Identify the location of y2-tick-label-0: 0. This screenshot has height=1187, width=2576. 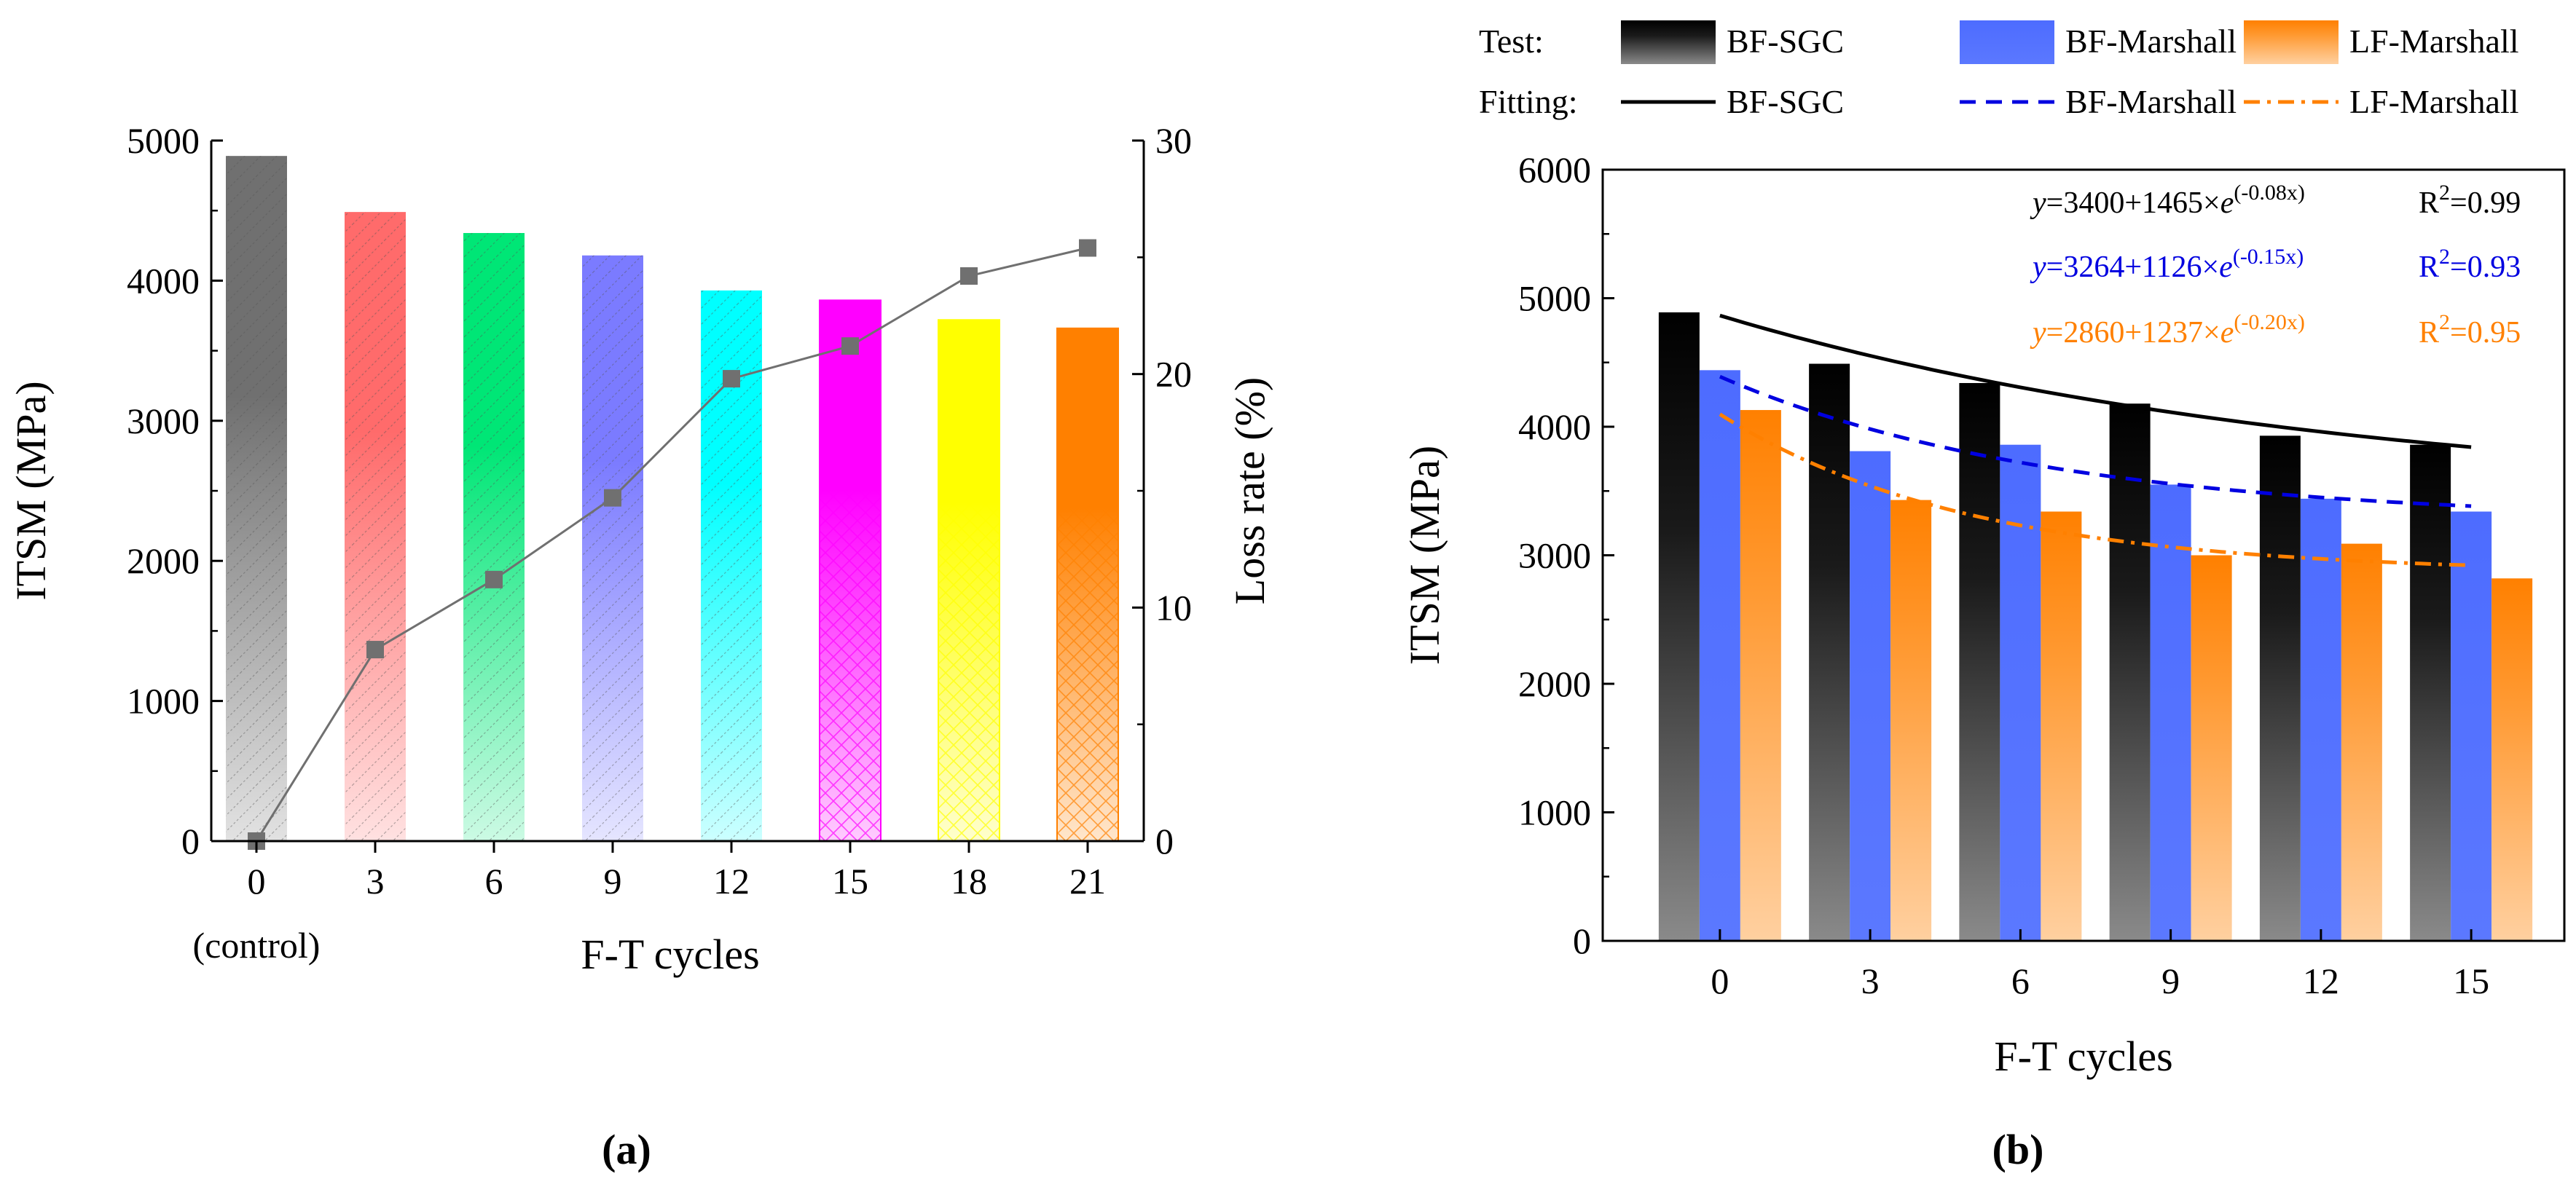
(1164, 841).